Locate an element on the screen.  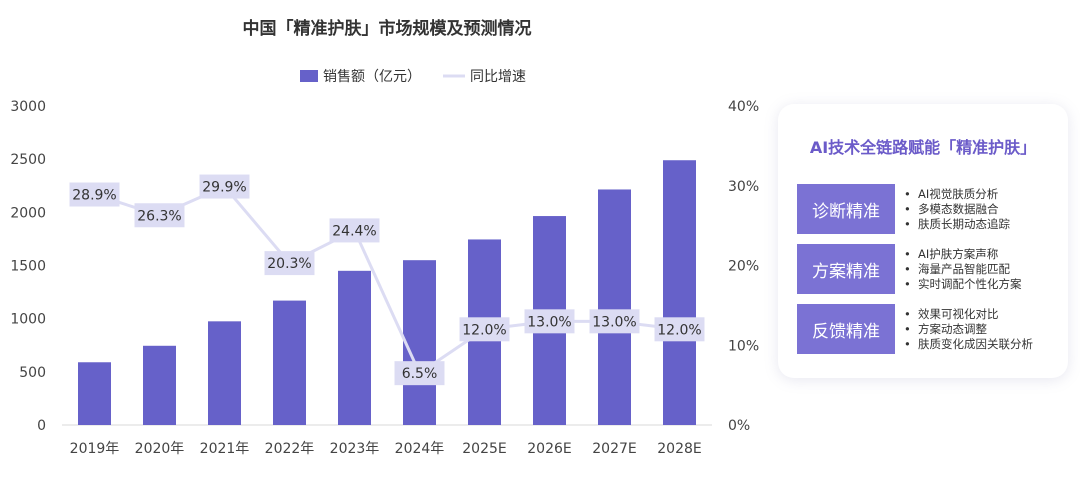
x-tick-label: 2024年 is located at coordinates (420, 449).